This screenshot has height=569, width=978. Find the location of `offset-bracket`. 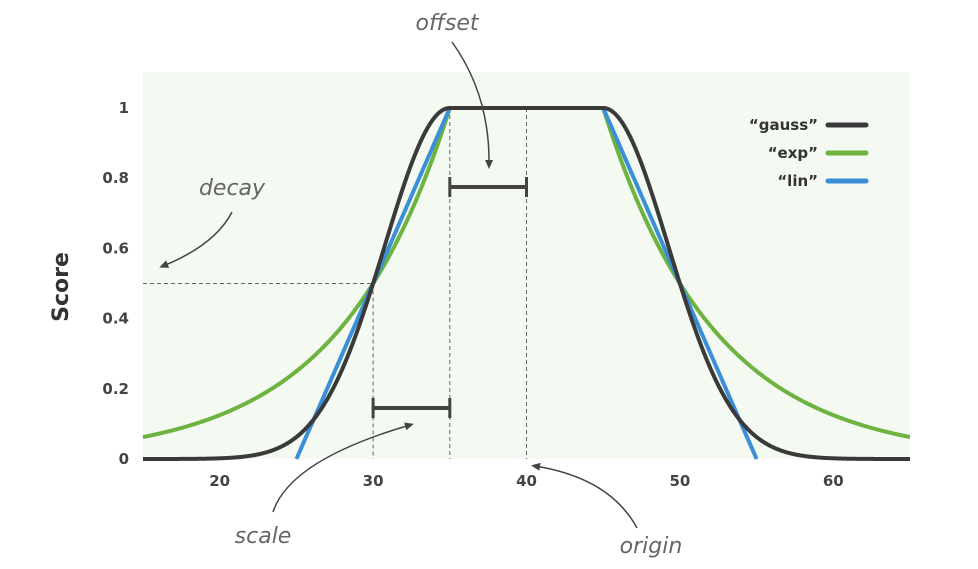

offset-bracket is located at coordinates (488, 187).